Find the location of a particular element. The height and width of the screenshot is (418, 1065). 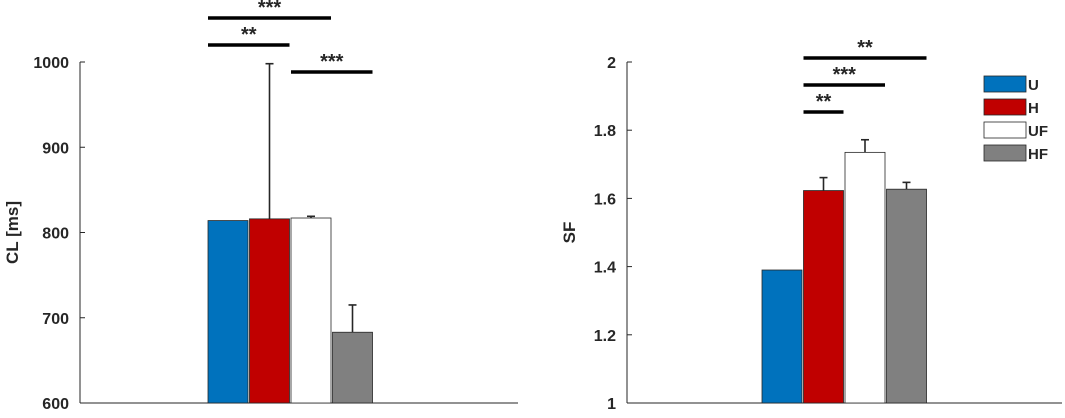

legend-label-hf: HF is located at coordinates (1038, 154).